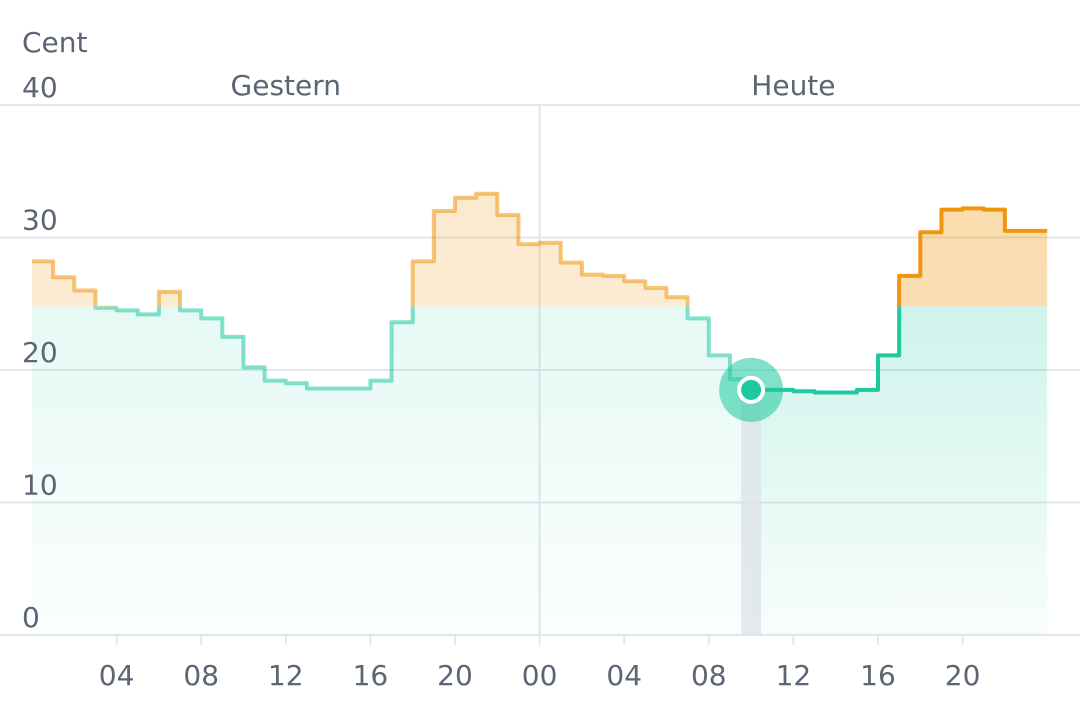 Image resolution: width=1080 pixels, height=725 pixels. Describe the element at coordinates (826, 350) in the screenshot. I see `price-line-below-future` at that location.